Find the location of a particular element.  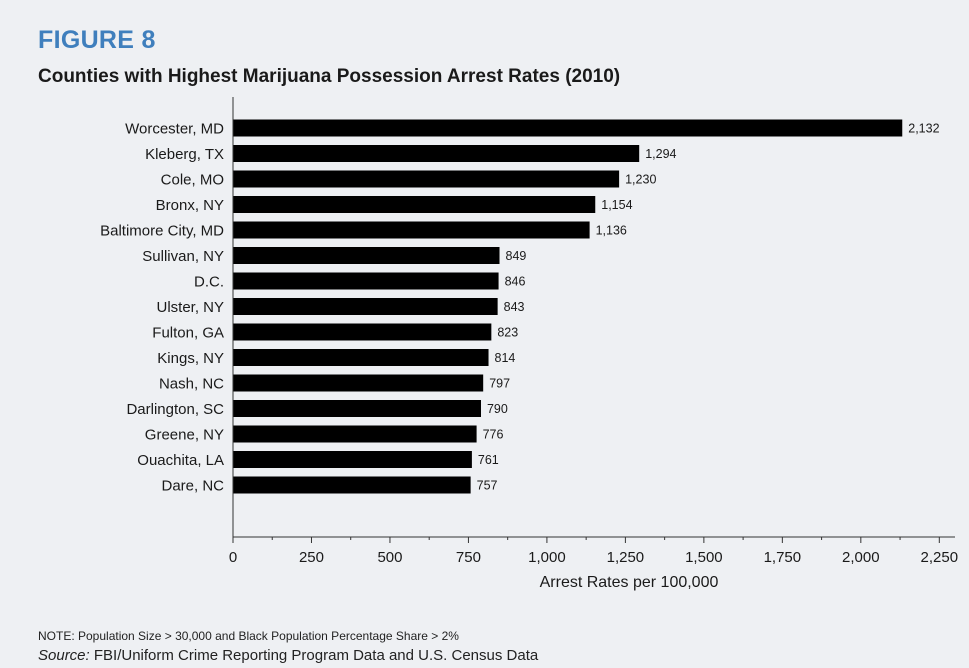

data-label: 776 is located at coordinates (493, 435).